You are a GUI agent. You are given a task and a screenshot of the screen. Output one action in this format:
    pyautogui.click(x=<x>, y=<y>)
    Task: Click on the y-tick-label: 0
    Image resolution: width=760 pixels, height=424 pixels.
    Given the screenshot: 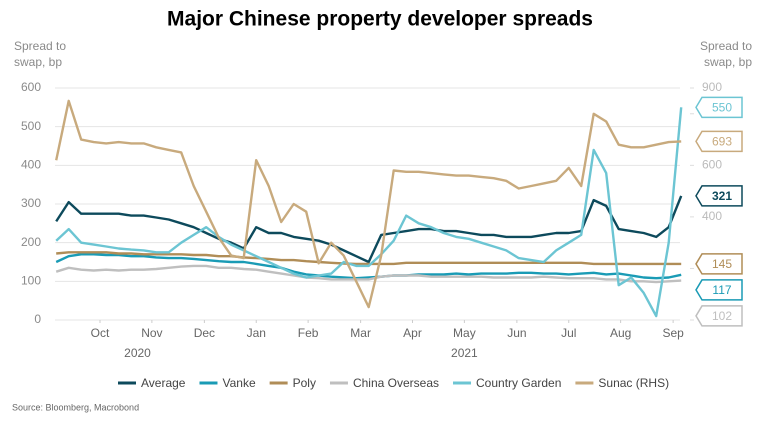 What is the action you would take?
    pyautogui.click(x=37, y=319)
    